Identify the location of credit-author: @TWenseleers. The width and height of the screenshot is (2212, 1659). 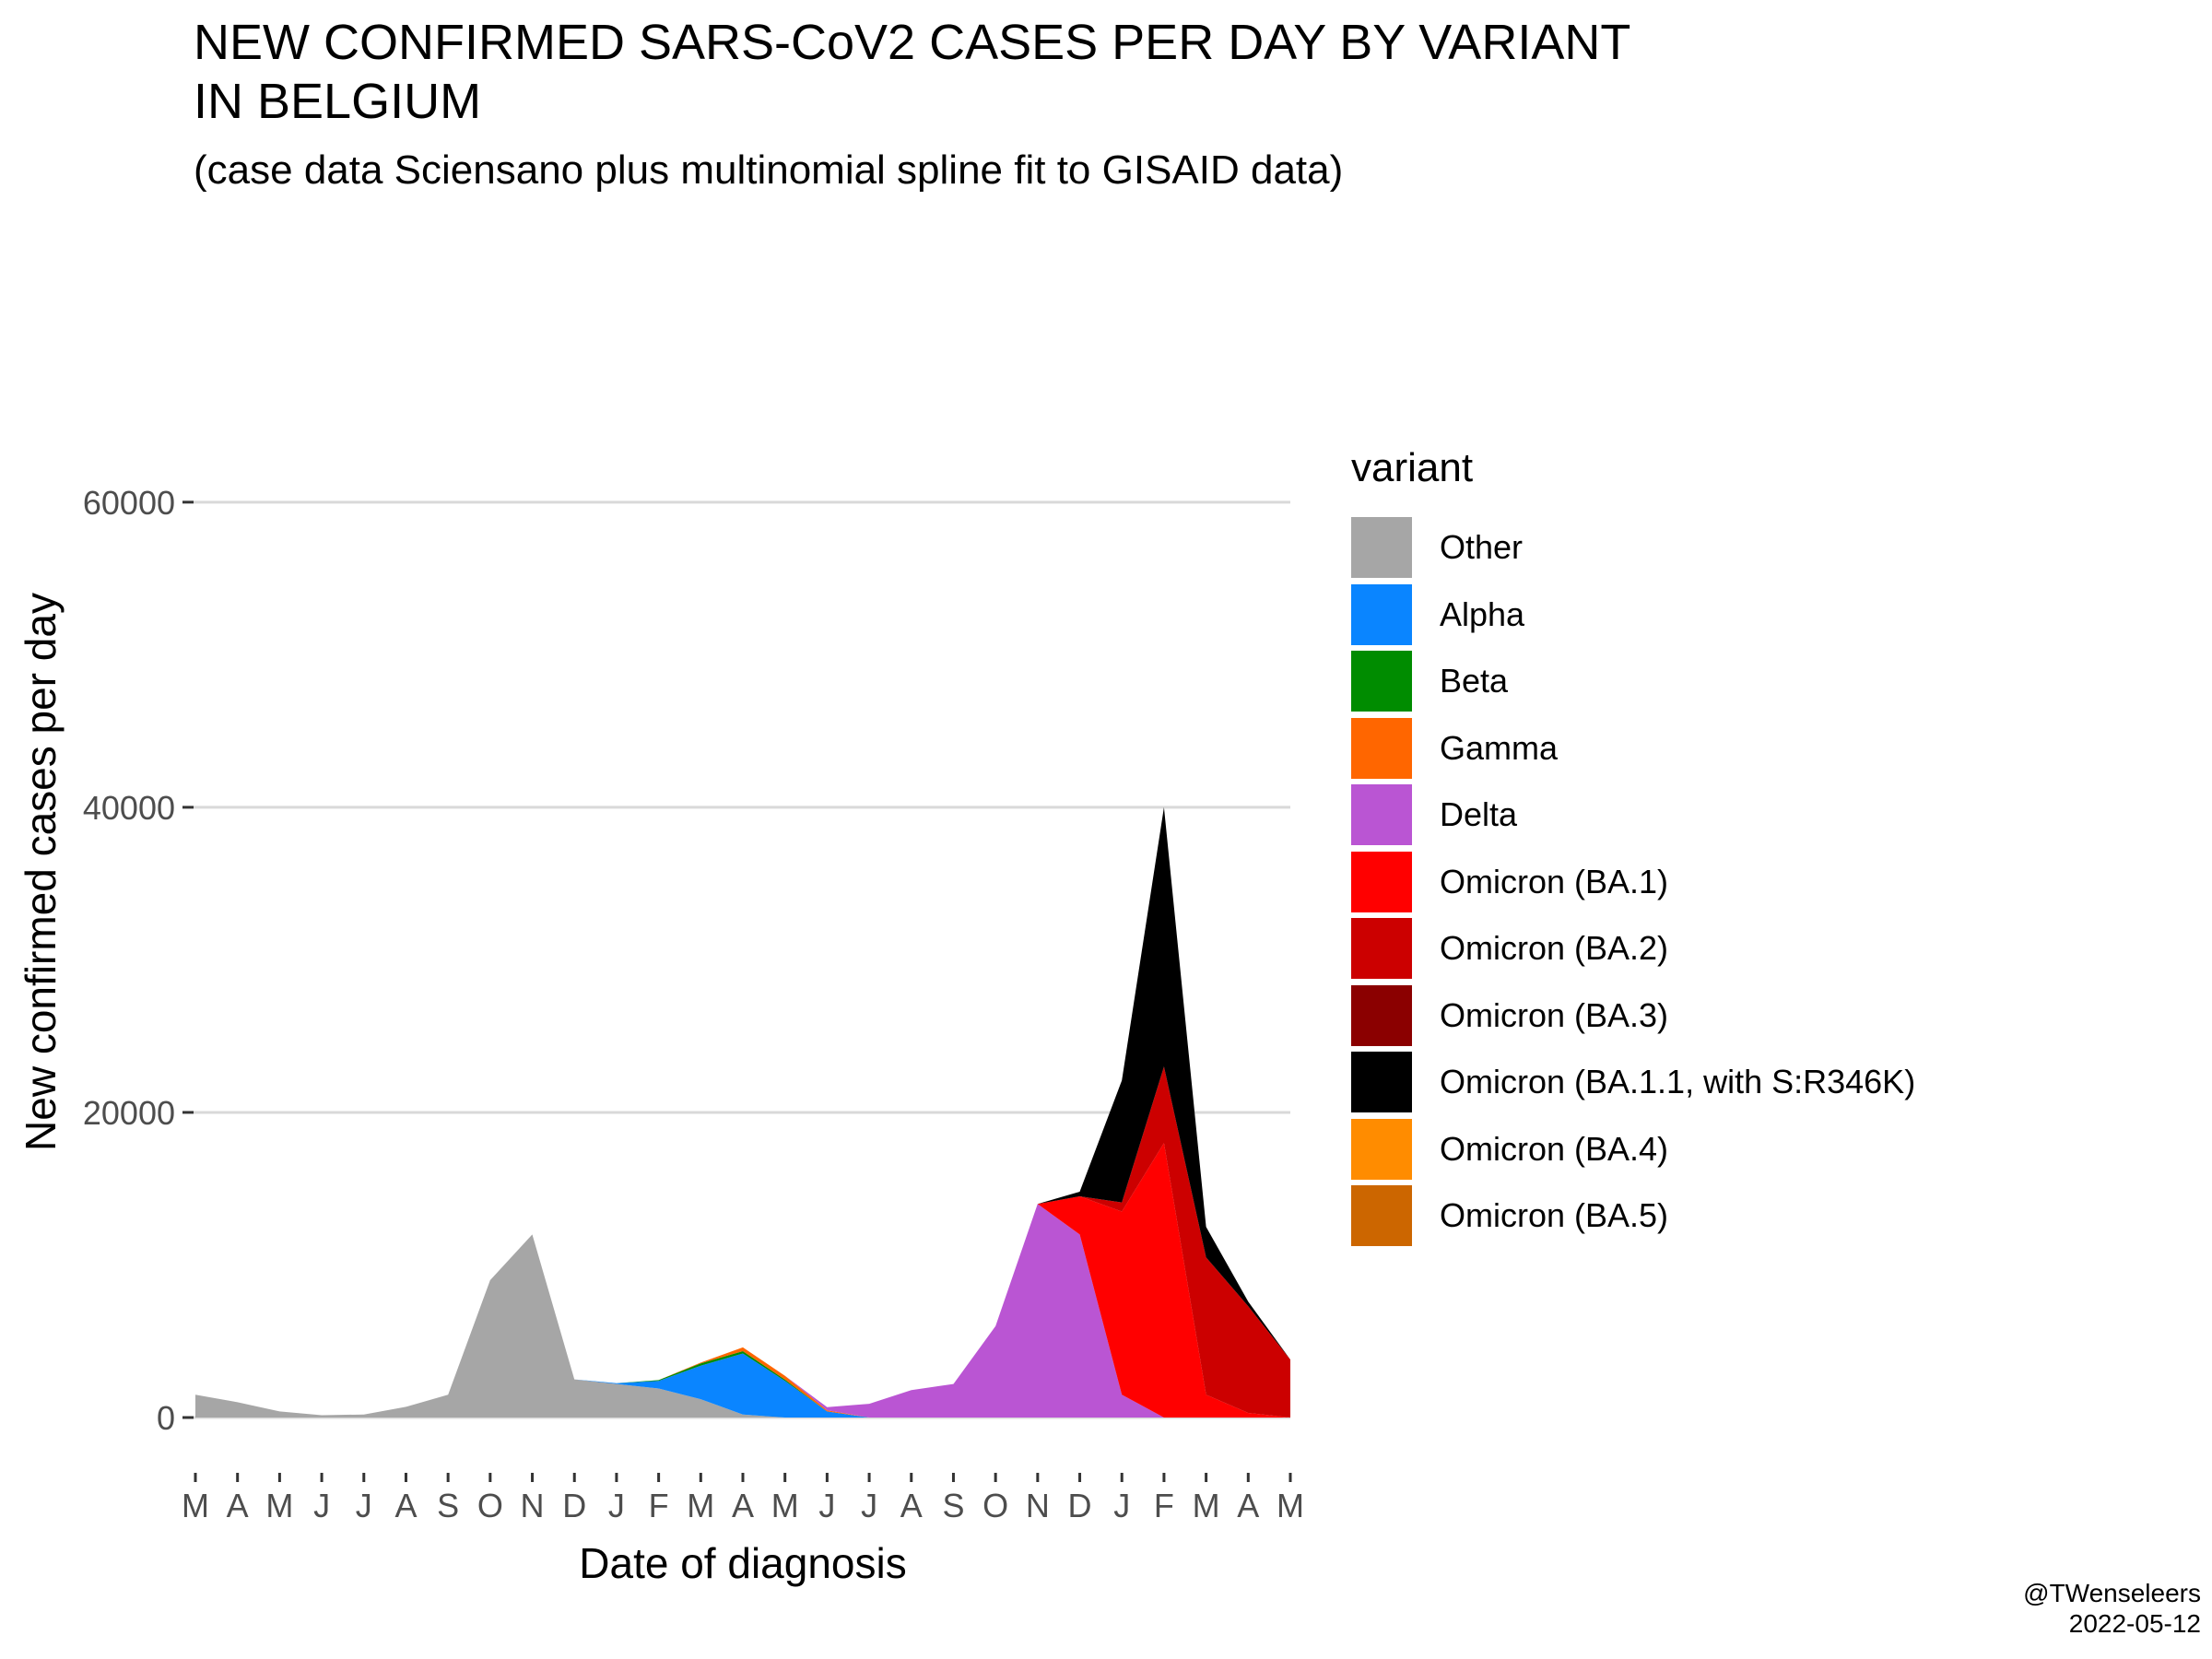
(2112, 1593).